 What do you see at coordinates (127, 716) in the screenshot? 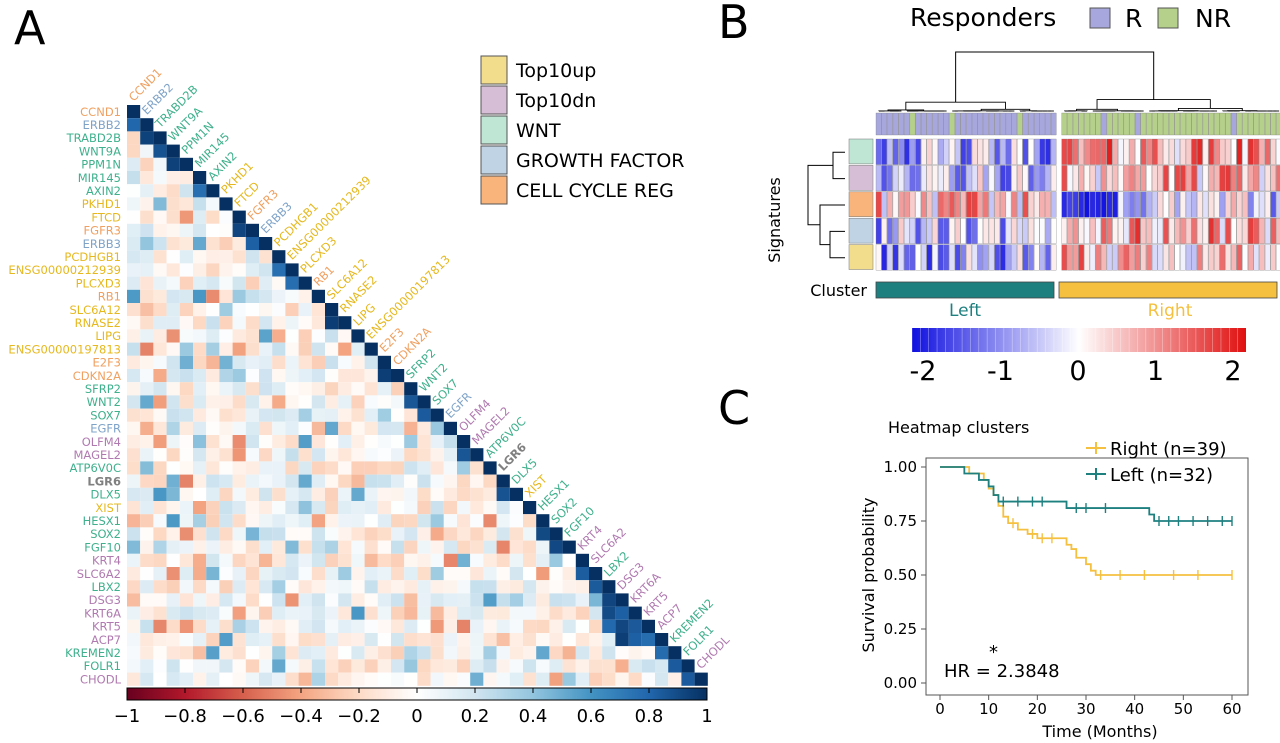
I see `colorbar-tick-label: −1` at bounding box center [127, 716].